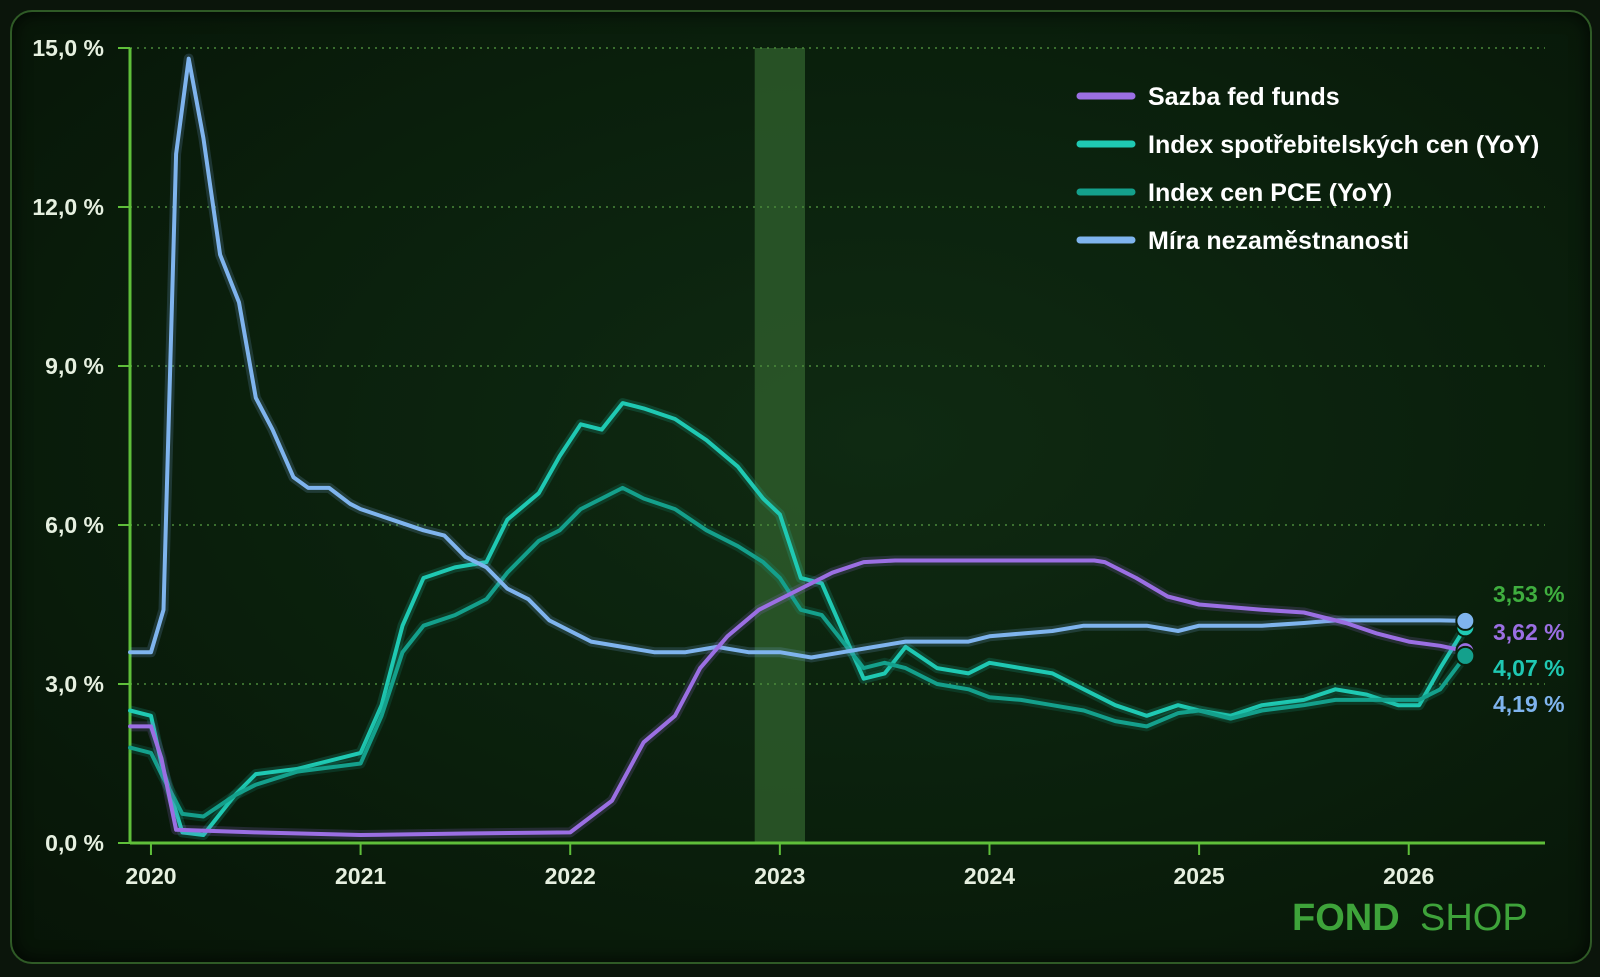 The height and width of the screenshot is (977, 1600). I want to click on x-tick-label: 2022, so click(570, 876).